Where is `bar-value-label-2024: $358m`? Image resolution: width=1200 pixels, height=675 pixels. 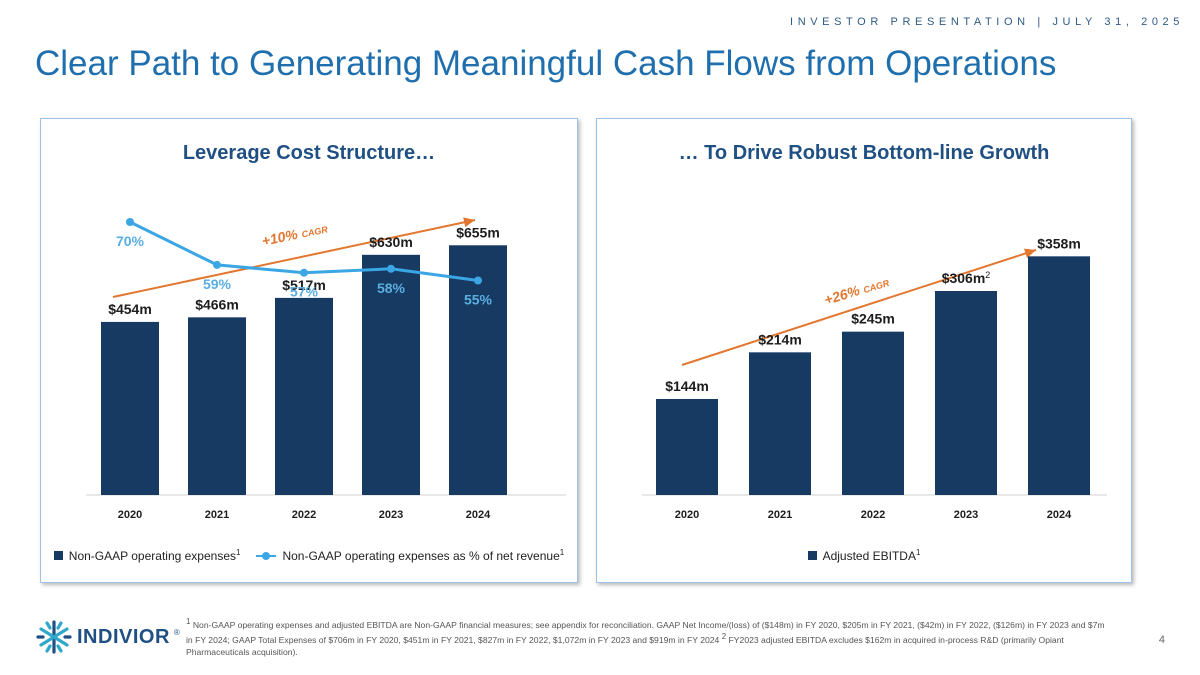 bar-value-label-2024: $358m is located at coordinates (1059, 243).